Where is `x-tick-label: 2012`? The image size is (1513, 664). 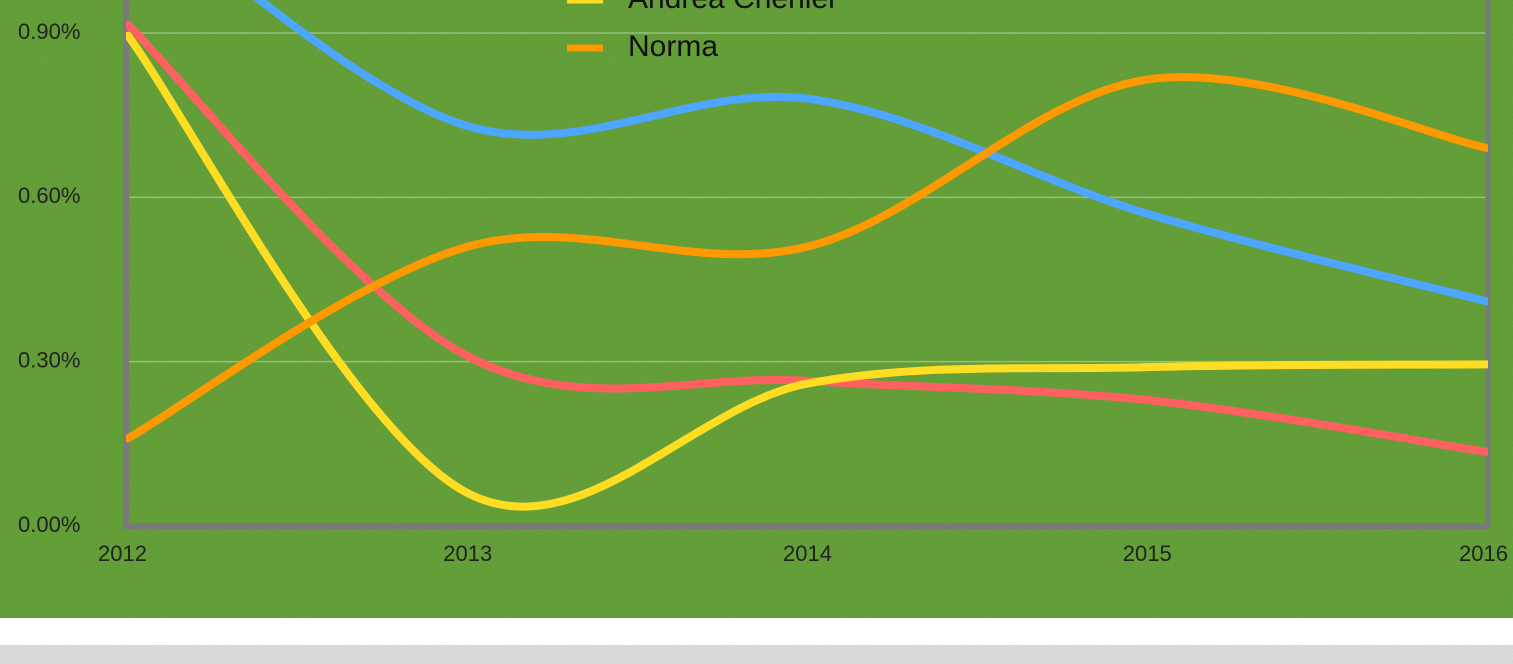 x-tick-label: 2012 is located at coordinates (122, 553).